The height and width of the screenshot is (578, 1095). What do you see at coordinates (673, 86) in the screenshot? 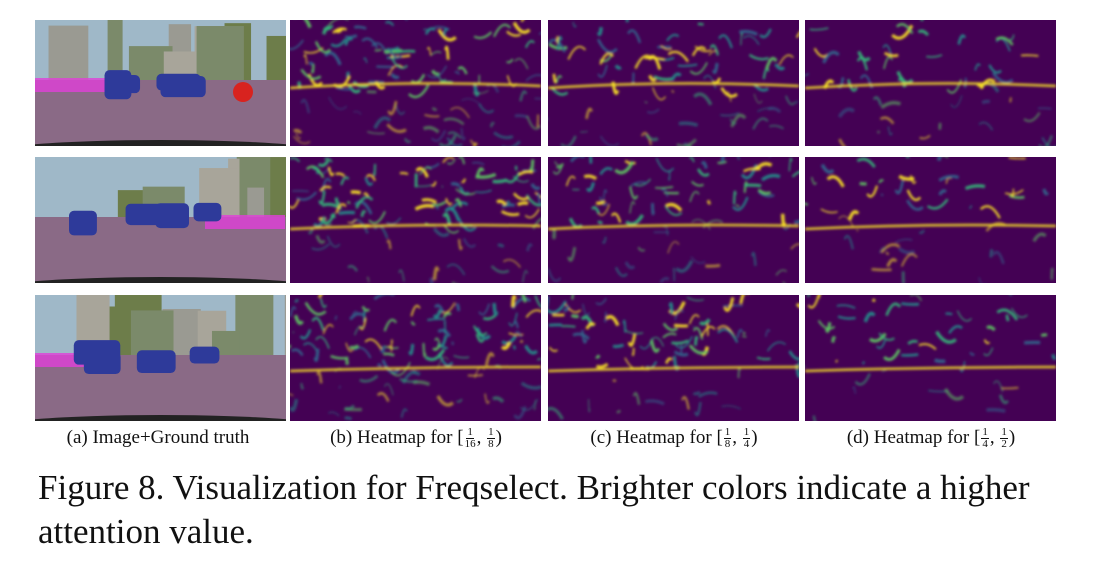
I see `horizon` at bounding box center [673, 86].